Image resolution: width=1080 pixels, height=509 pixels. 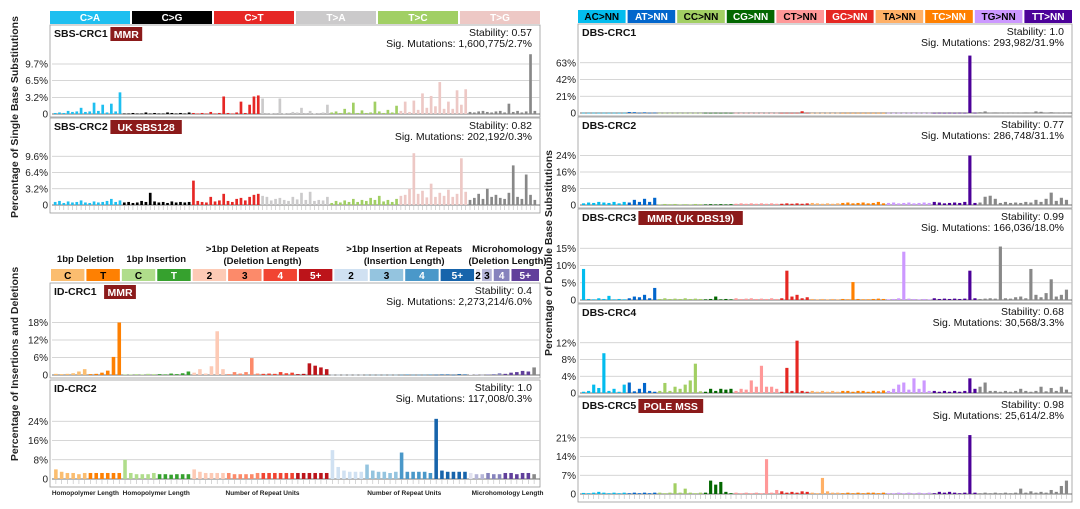 What do you see at coordinates (36, 65) in the screenshot?
I see `y-tick-label: 9.7%` at bounding box center [36, 65].